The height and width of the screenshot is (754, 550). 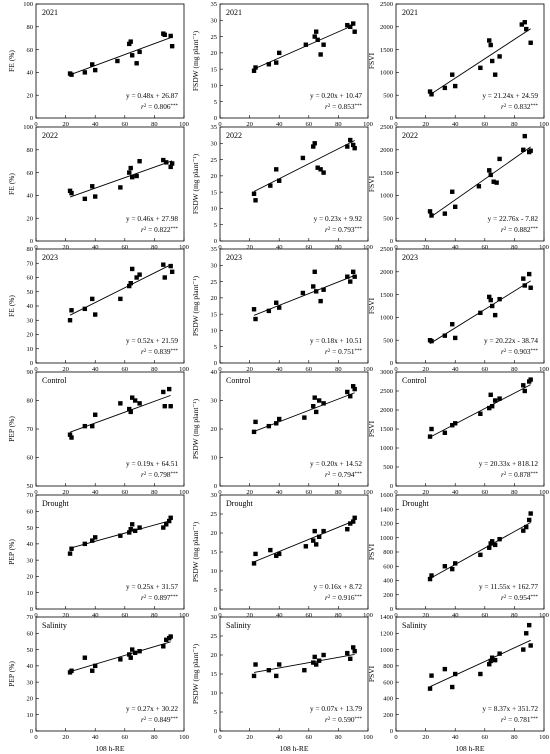 What do you see at coordinates (54, 380) in the screenshot?
I see `panel-label: Control` at bounding box center [54, 380].